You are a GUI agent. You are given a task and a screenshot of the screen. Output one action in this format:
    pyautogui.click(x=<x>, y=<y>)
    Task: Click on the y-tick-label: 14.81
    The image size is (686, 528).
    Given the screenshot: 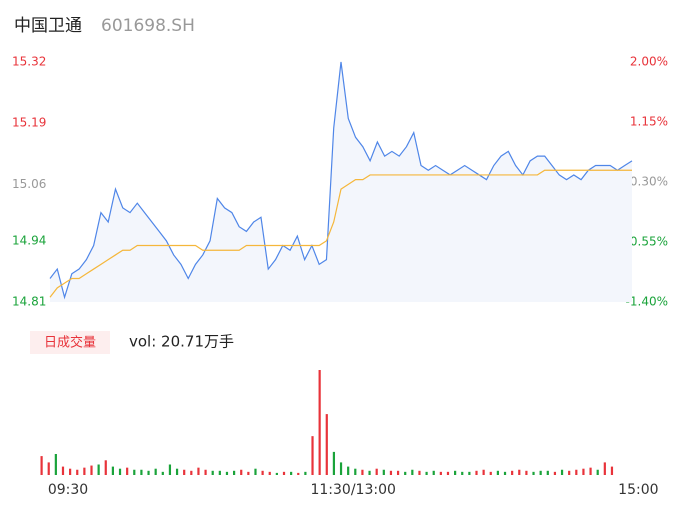 What is the action you would take?
    pyautogui.click(x=29, y=302)
    